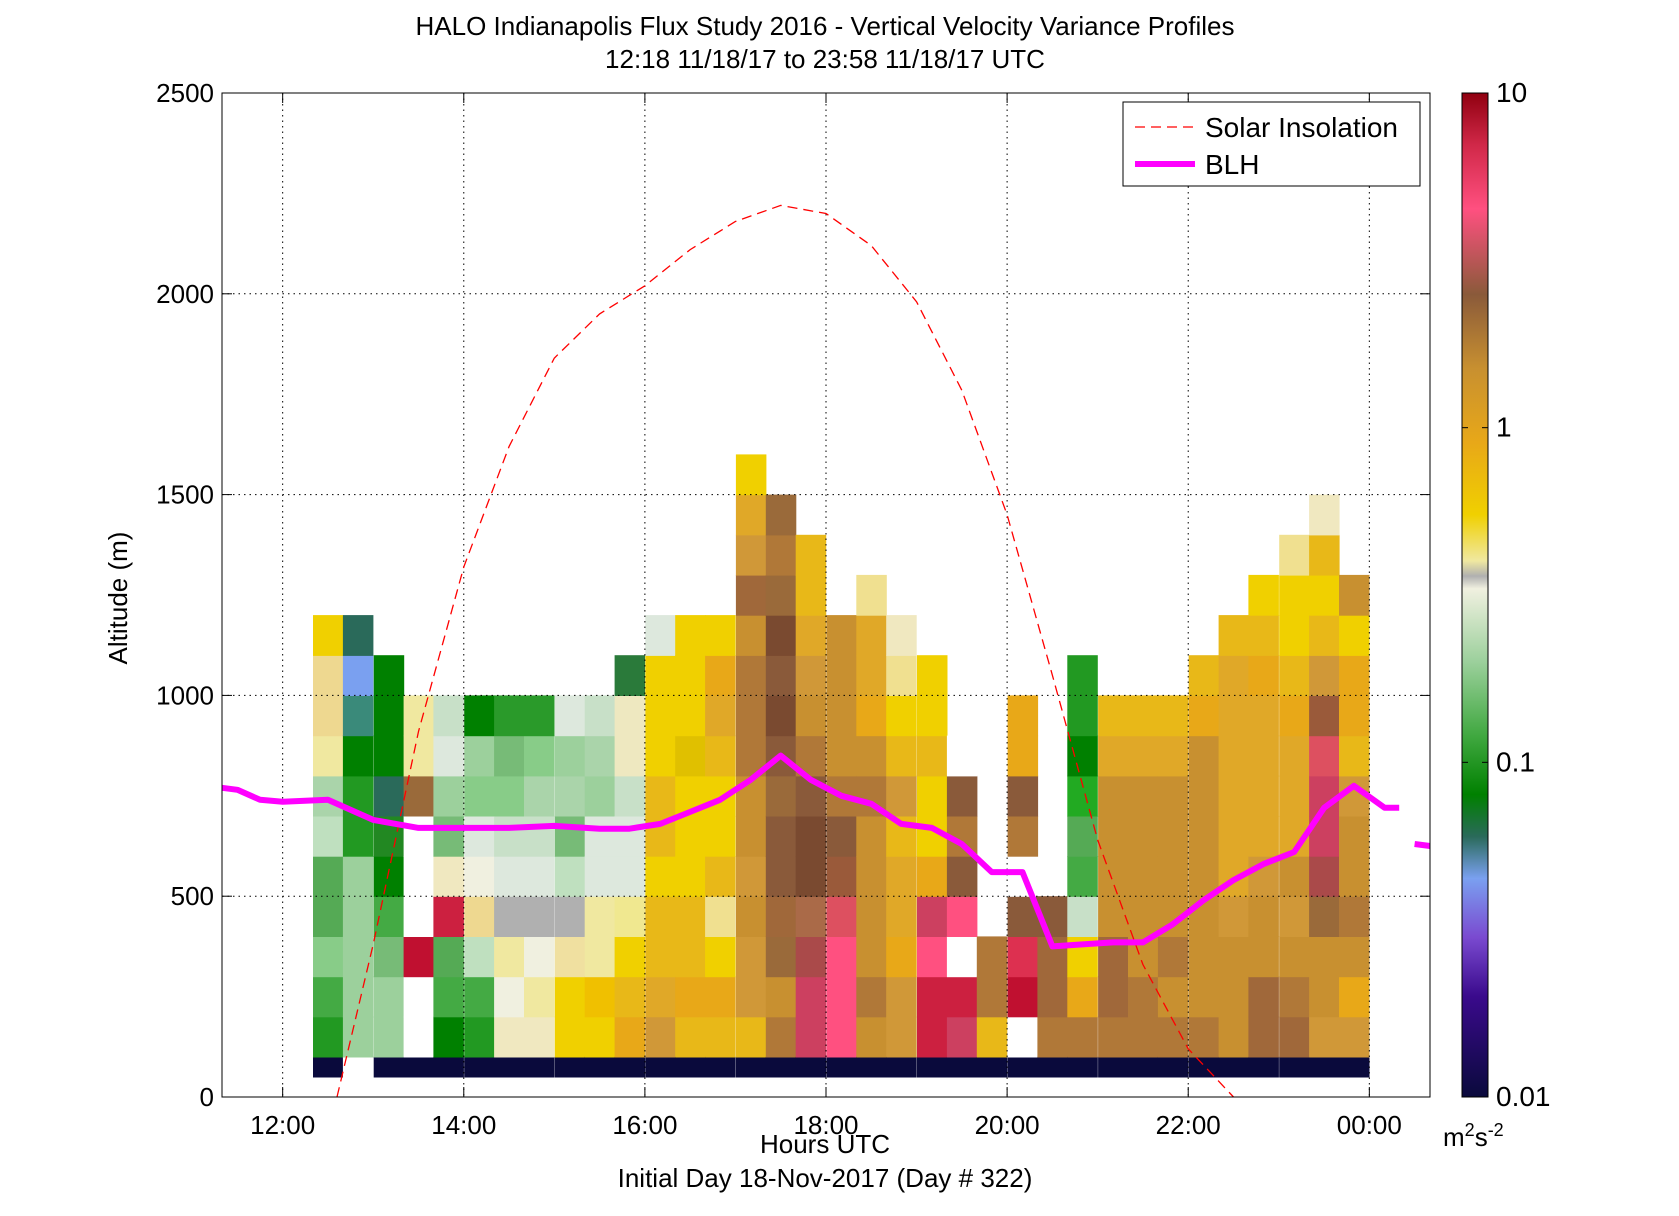 This screenshot has height=1216, width=1679. Describe the element at coordinates (825, 1144) in the screenshot. I see `x-axis-label: Hours UTC` at that location.